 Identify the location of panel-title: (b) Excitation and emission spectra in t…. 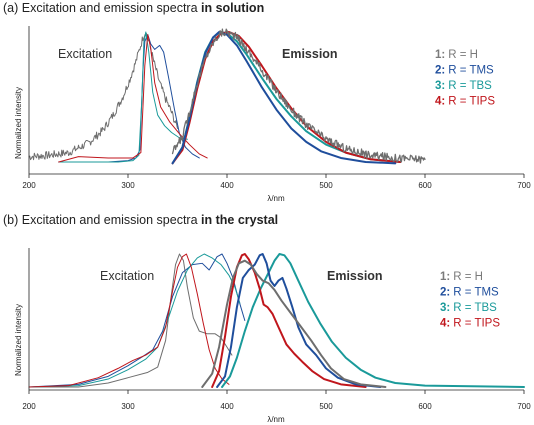
(140, 220).